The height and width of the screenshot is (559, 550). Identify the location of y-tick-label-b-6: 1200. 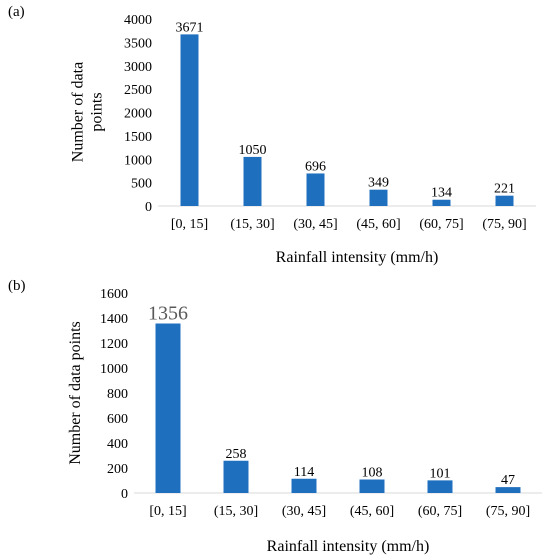
(114, 344).